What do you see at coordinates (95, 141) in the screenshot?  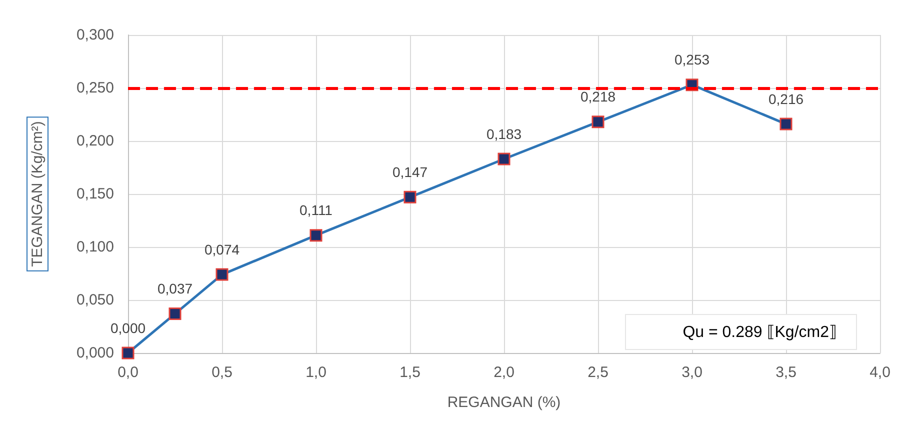 I see `y-tick-label: 0,200` at bounding box center [95, 141].